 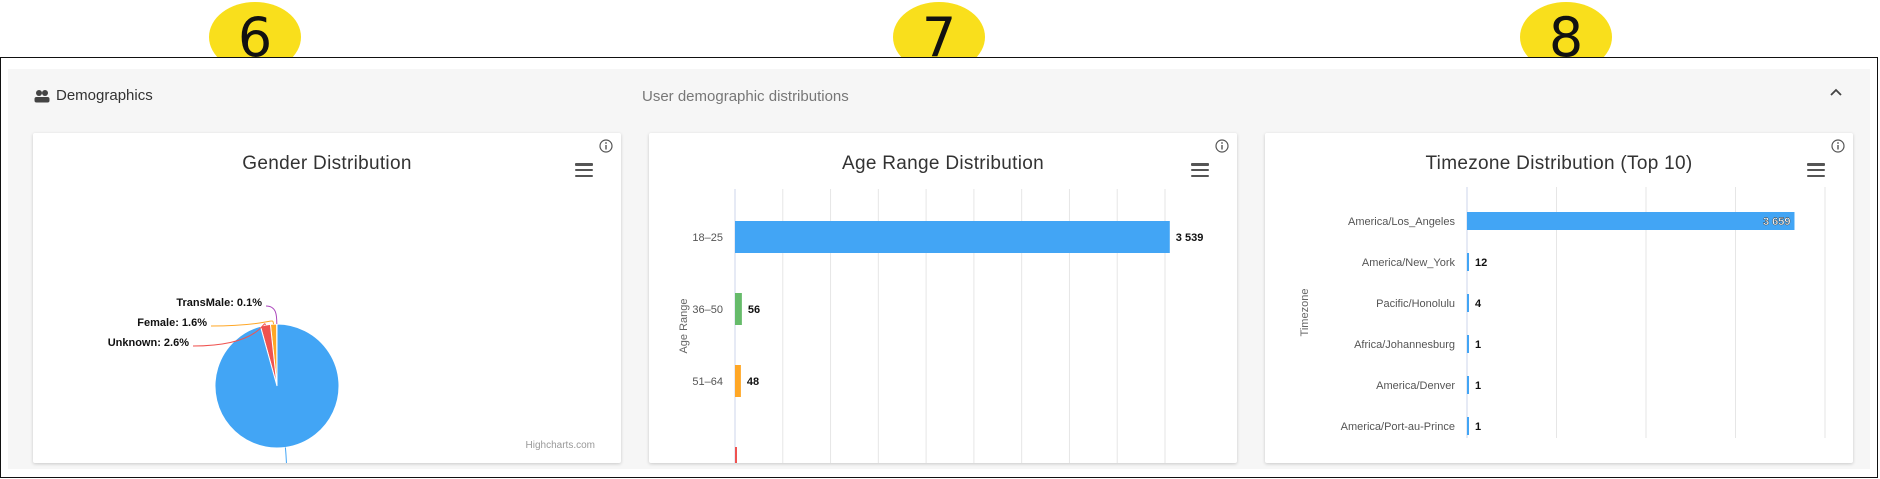 What do you see at coordinates (606, 146) in the screenshot?
I see `gender-chart-info-icon` at bounding box center [606, 146].